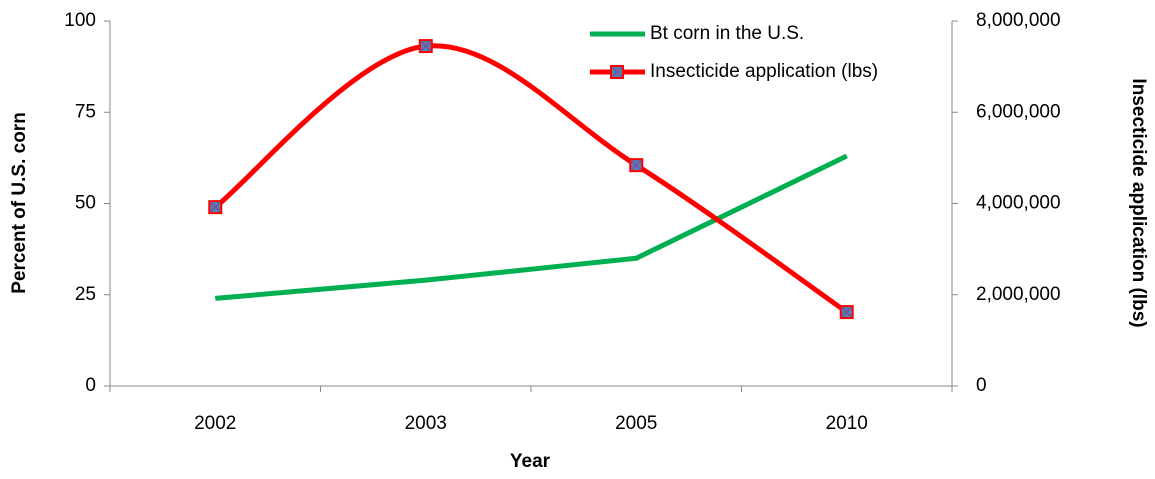 The height and width of the screenshot is (479, 1155). Describe the element at coordinates (1018, 111) in the screenshot. I see `y2-tick-label: 6,000,000` at that location.